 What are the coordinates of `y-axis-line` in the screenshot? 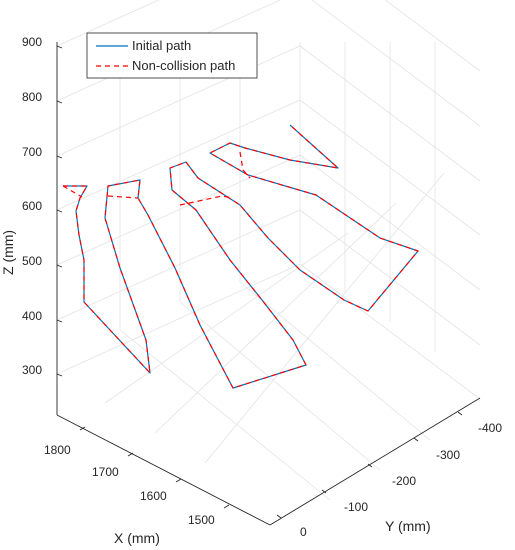 It's located at (375, 461).